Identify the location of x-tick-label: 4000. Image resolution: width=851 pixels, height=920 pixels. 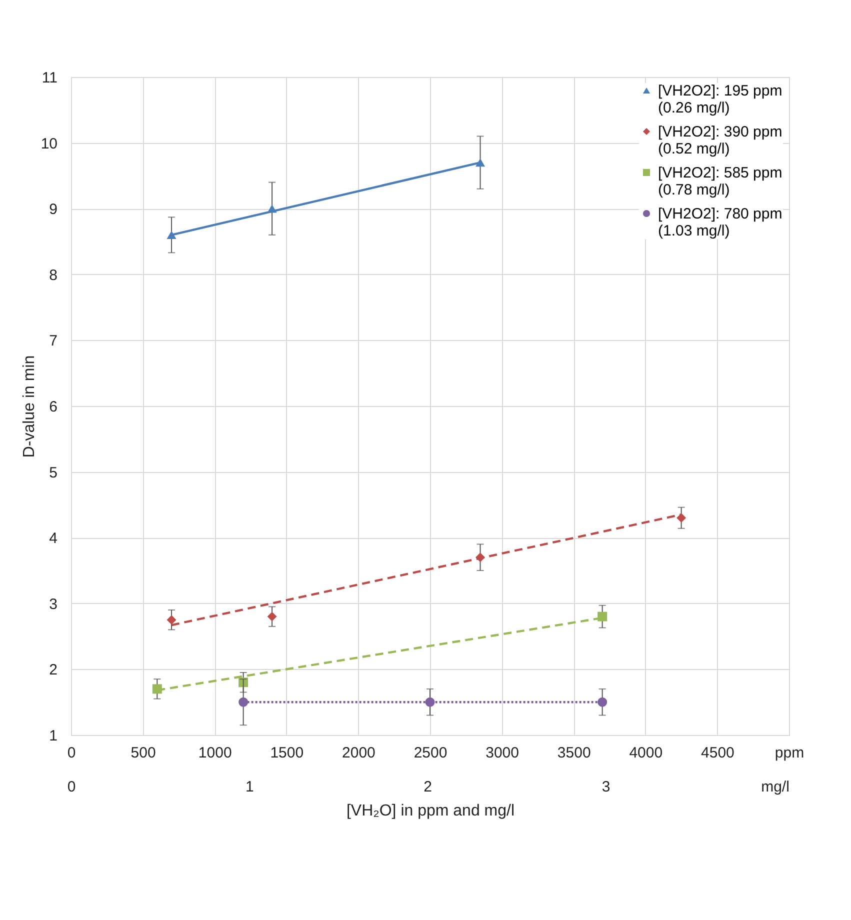
(646, 753).